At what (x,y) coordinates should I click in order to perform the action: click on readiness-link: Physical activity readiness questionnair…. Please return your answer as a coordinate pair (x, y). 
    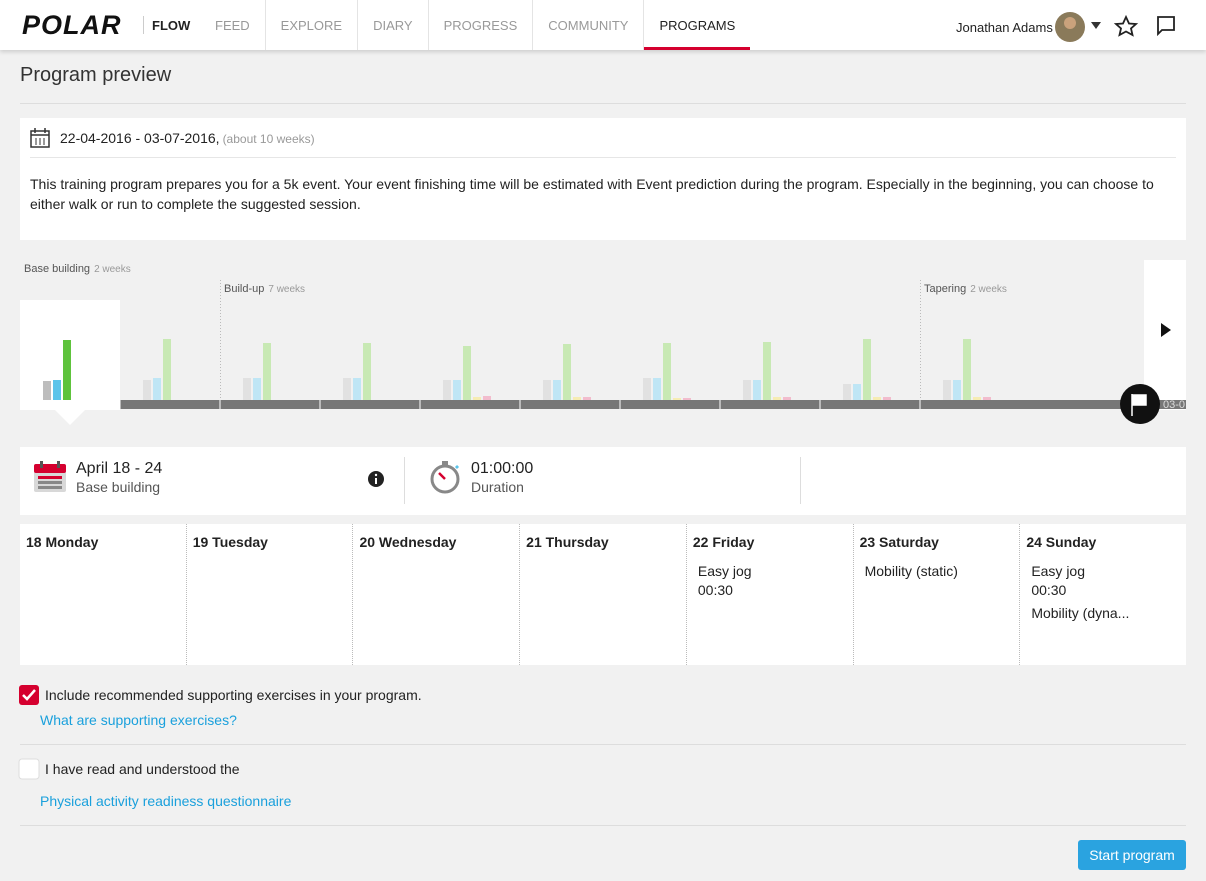
    Looking at the image, I should click on (166, 801).